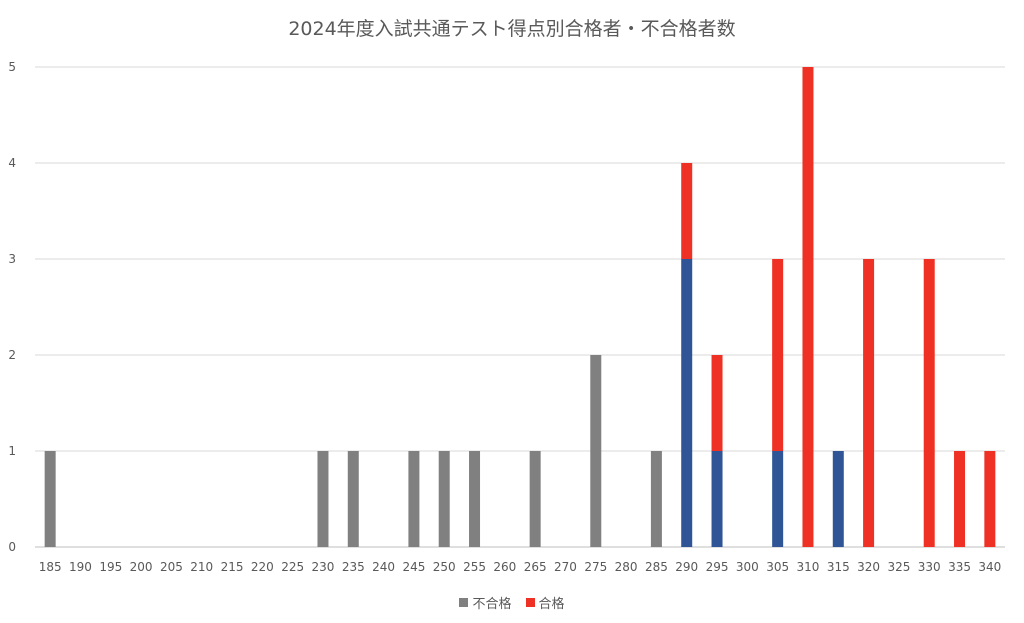 The width and height of the screenshot is (1024, 623). Describe the element at coordinates (292, 567) in the screenshot. I see `x-tick-label: 225` at that location.